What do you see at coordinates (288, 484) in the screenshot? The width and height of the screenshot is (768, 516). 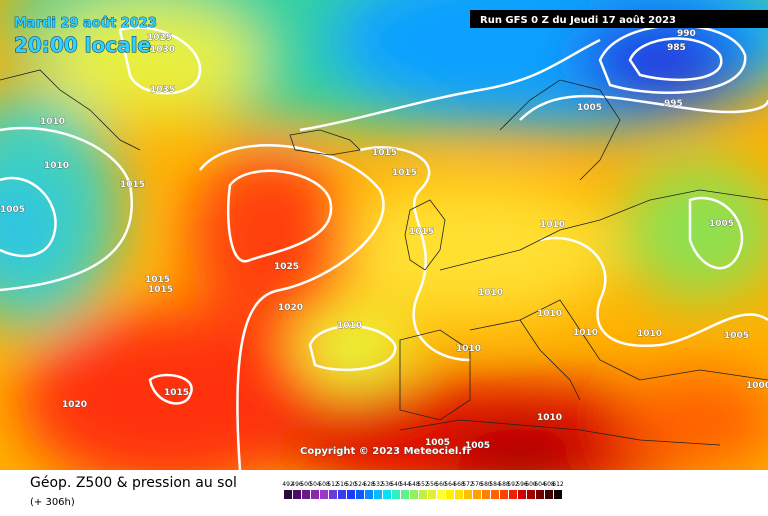 I see `colorbar-tick-label: 492` at bounding box center [288, 484].